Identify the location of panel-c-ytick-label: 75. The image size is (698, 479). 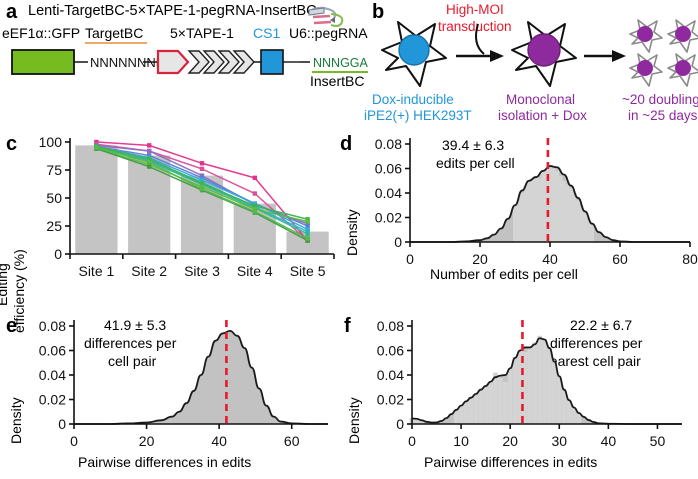
(54, 170).